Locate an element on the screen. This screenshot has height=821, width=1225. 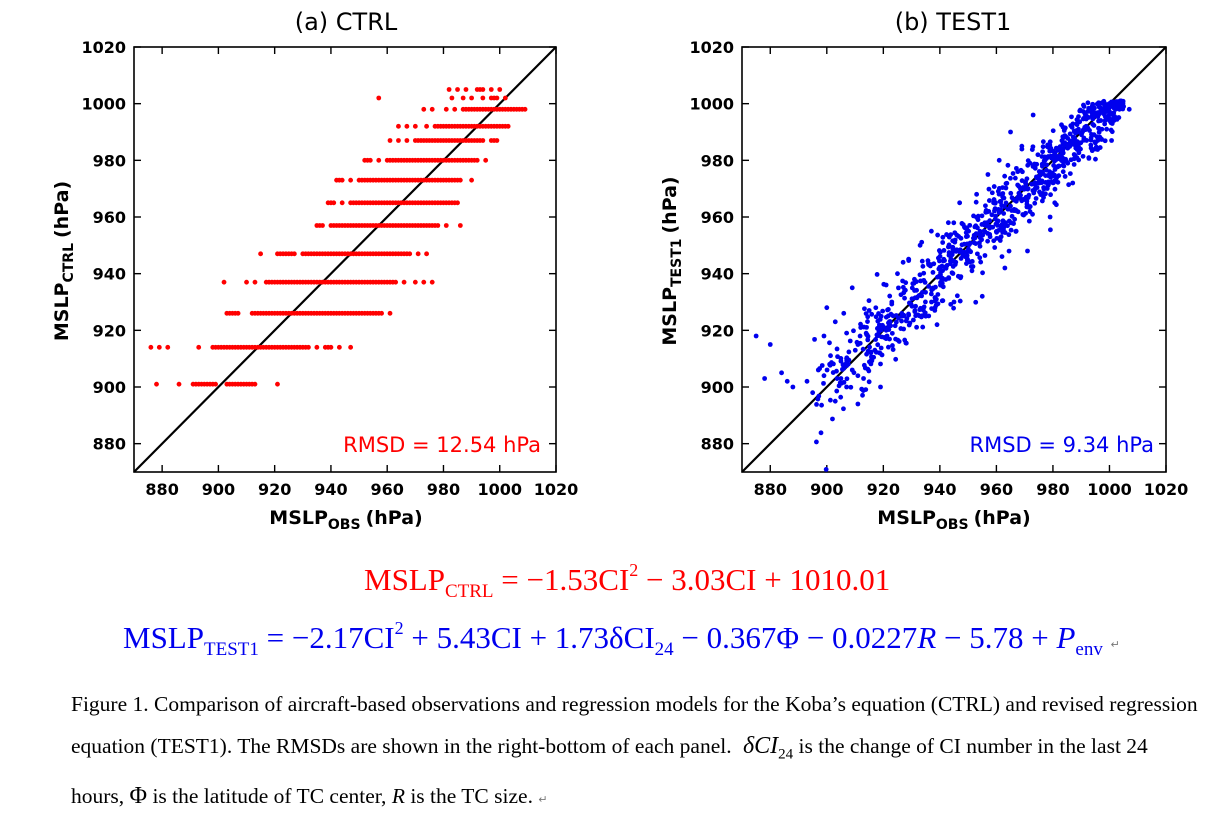
ctrl-xtick-label: 940 is located at coordinates (330, 489).